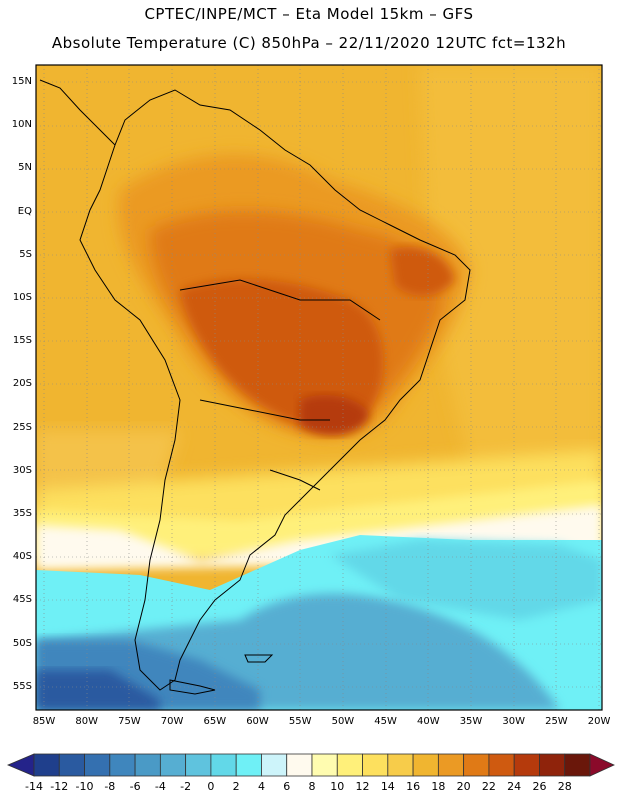 This screenshot has height=800, width=618. Describe the element at coordinates (261, 786) in the screenshot. I see `colorbar-label: 4` at that location.